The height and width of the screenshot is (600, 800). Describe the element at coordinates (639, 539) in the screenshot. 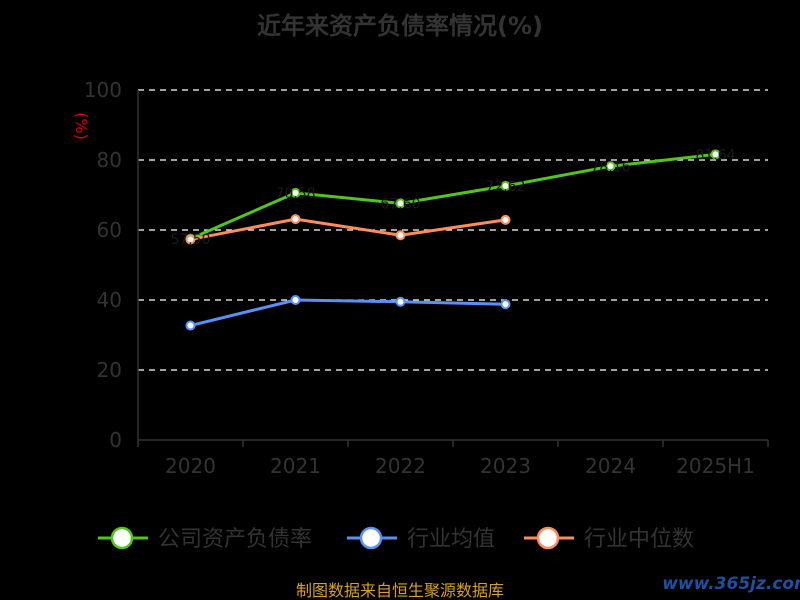

I see `legend-label: 行业中位数` at that location.